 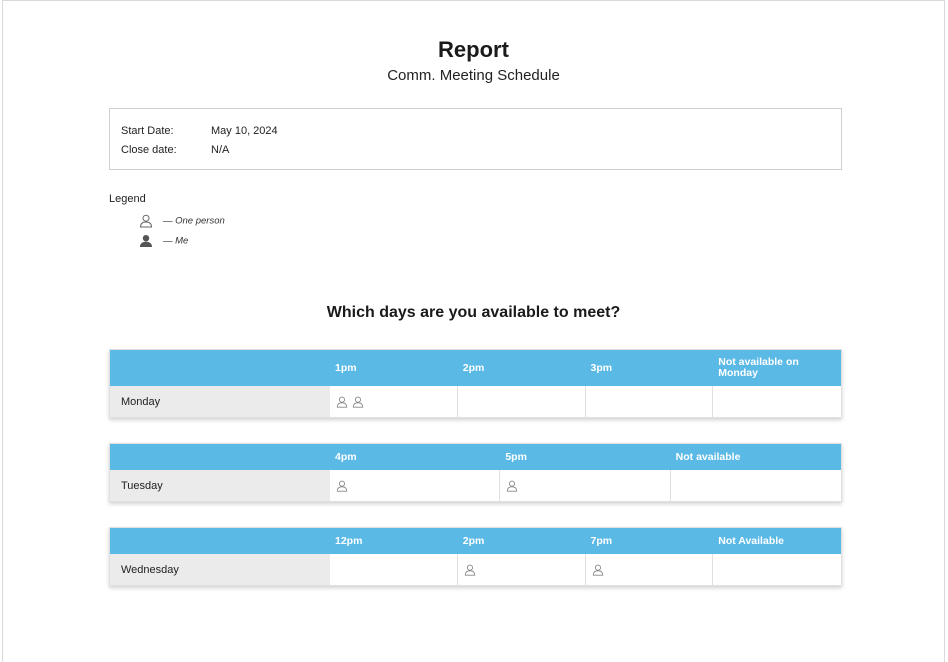 What do you see at coordinates (220, 150) in the screenshot?
I see `close-date-value: N/A` at bounding box center [220, 150].